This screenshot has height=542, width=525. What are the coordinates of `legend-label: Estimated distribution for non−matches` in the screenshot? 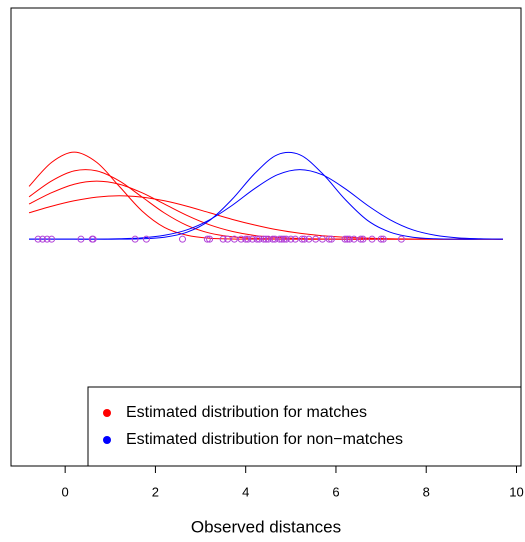 It's located at (264, 439).